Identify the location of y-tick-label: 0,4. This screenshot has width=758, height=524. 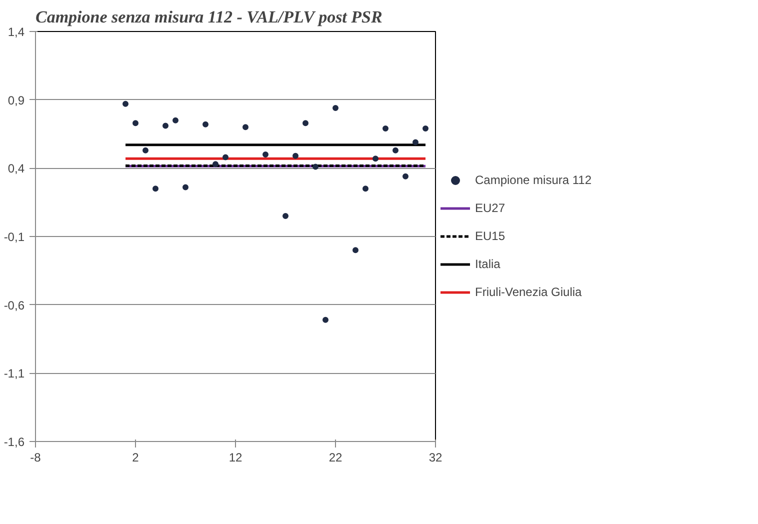
(16, 169).